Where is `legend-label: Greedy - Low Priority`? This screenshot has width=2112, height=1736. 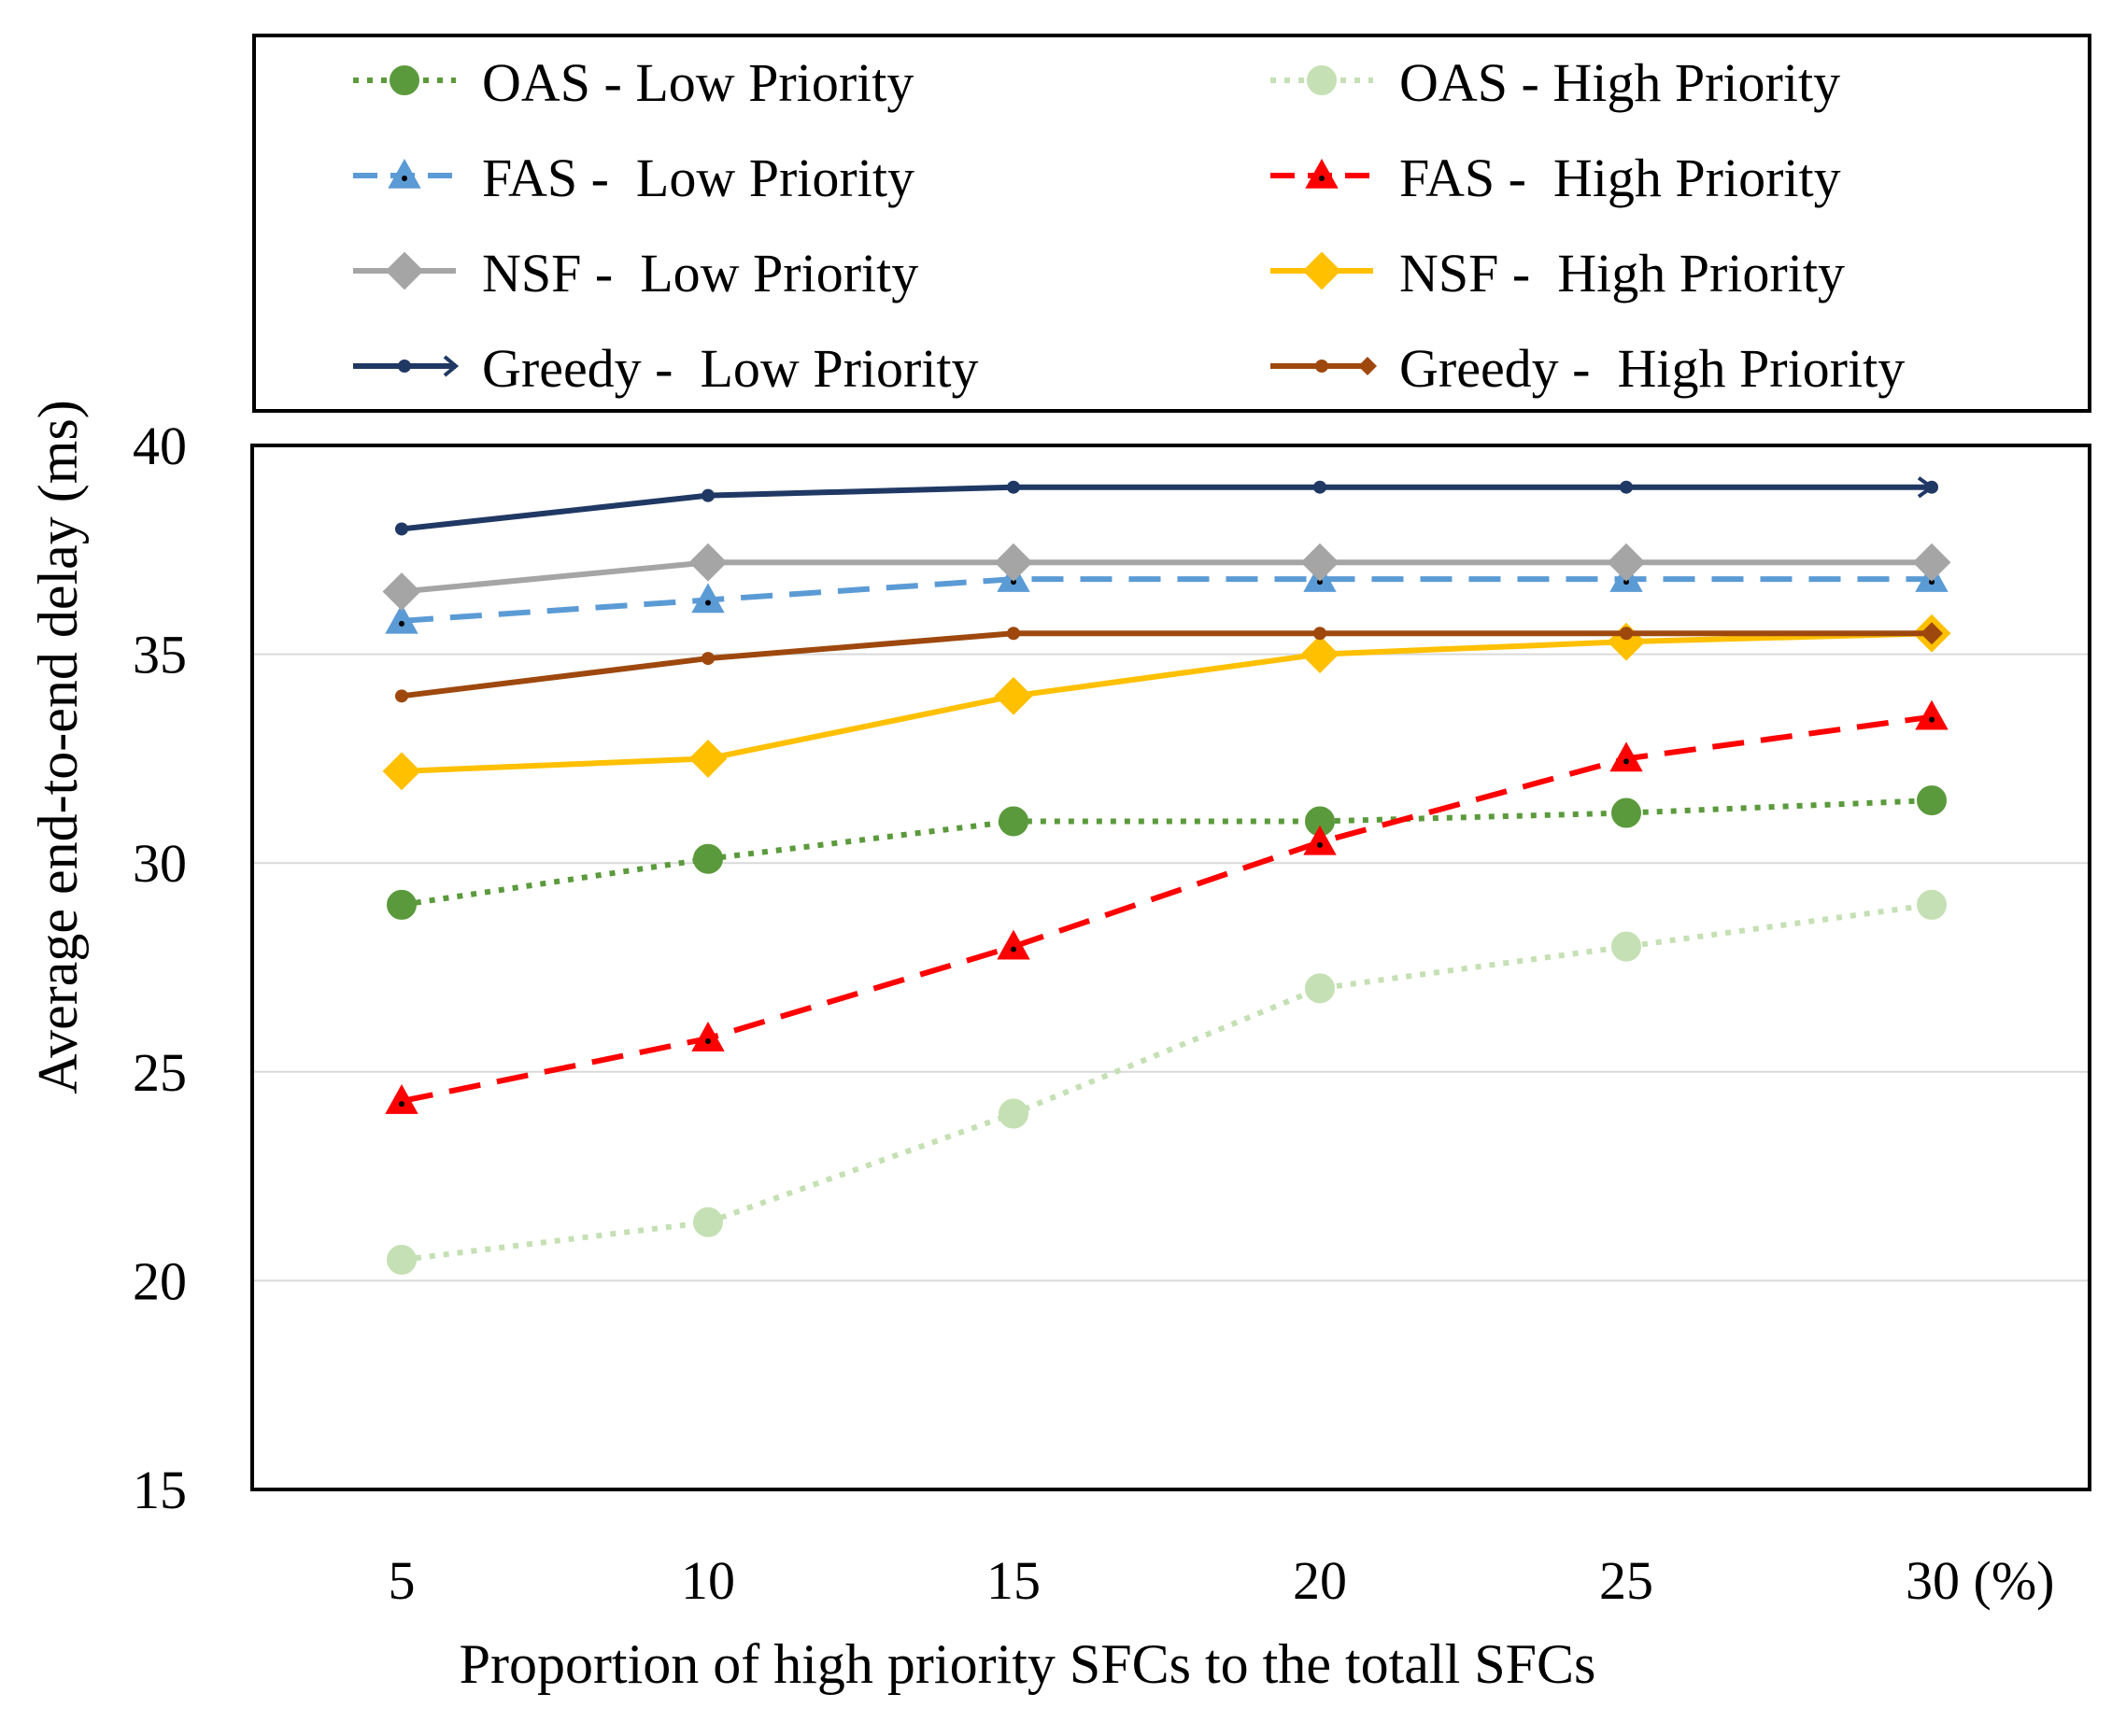
legend-label: Greedy - Low Priority is located at coordinates (730, 368).